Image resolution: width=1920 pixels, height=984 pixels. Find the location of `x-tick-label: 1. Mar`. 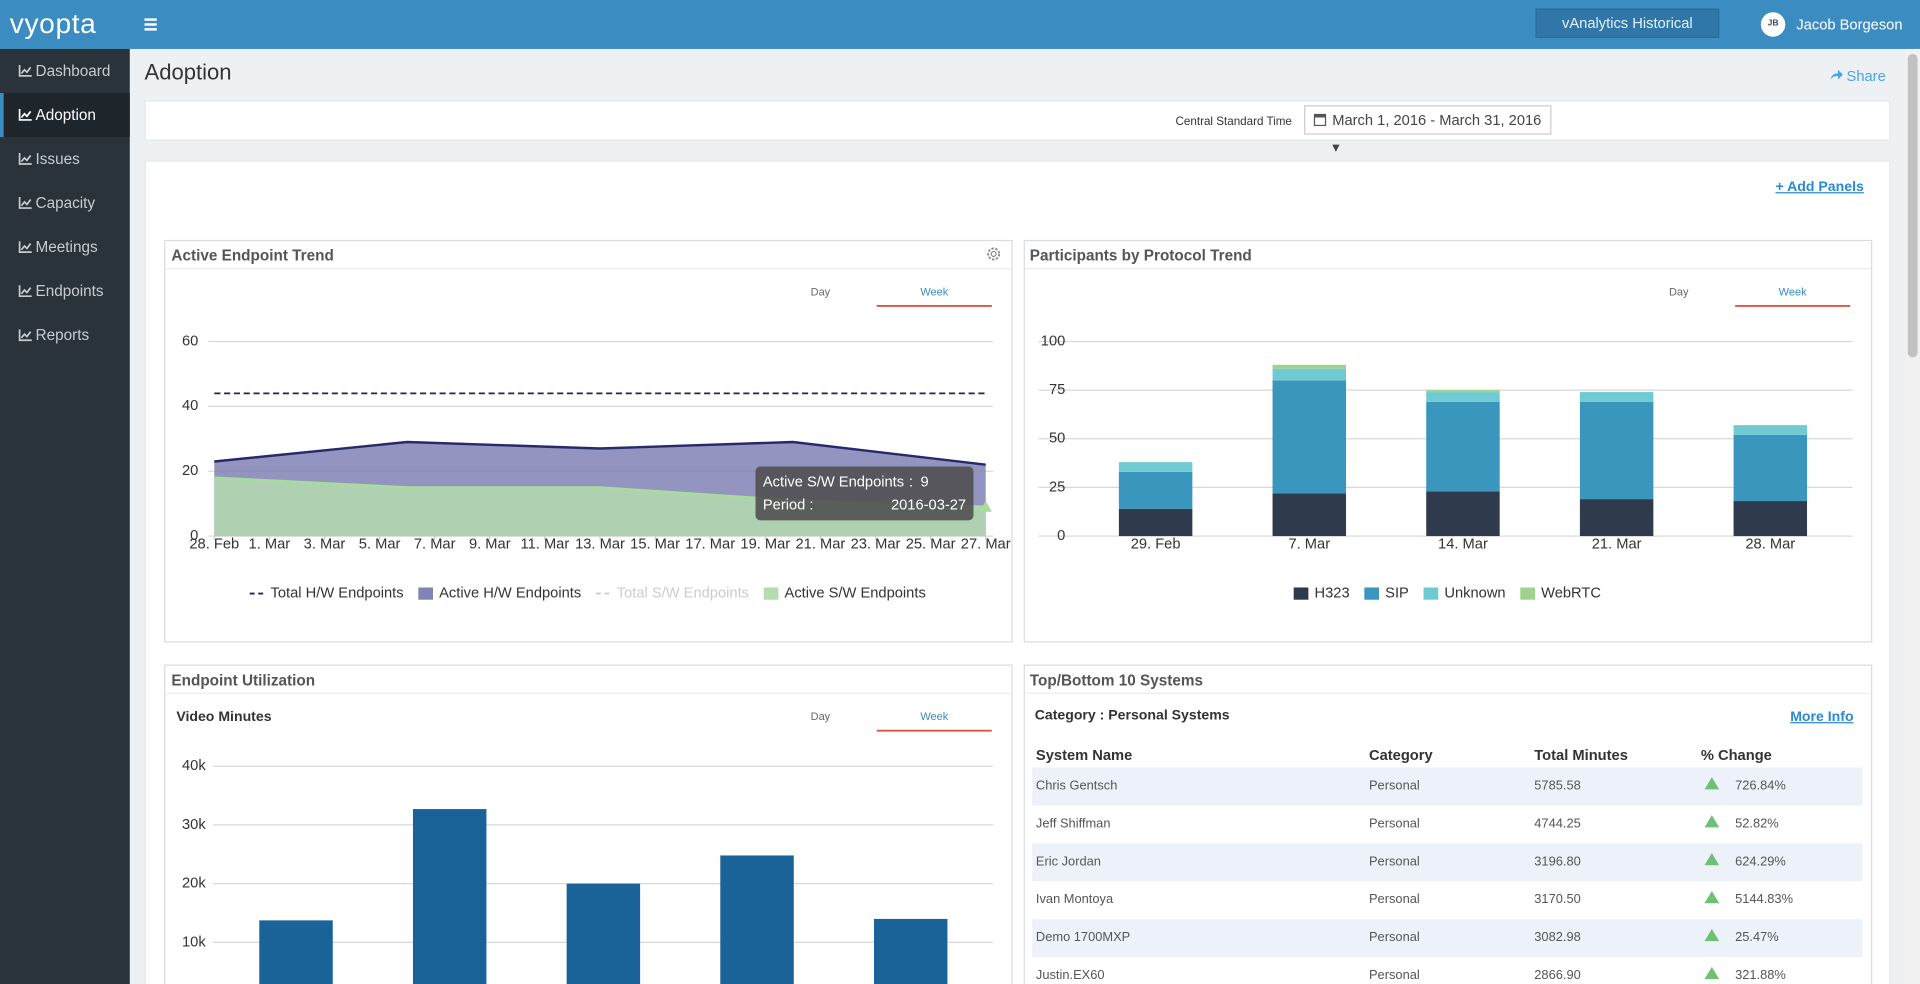

x-tick-label: 1. Mar is located at coordinates (270, 545).